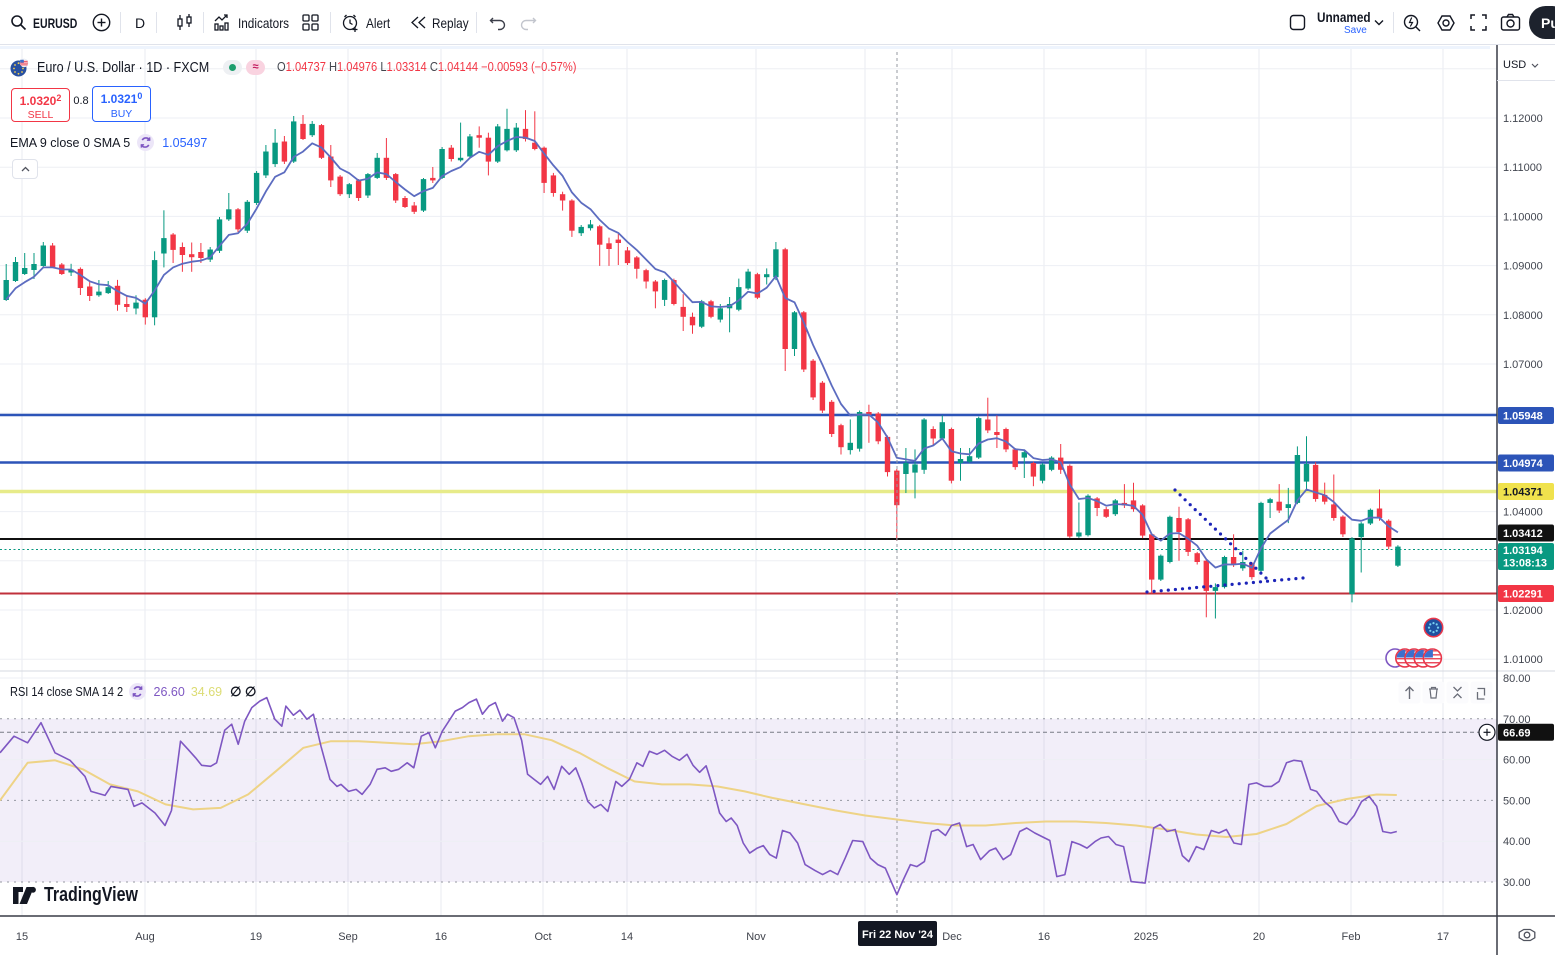  What do you see at coordinates (1523, 595) in the screenshot?
I see `svg-text: 1.02291` at bounding box center [1523, 595].